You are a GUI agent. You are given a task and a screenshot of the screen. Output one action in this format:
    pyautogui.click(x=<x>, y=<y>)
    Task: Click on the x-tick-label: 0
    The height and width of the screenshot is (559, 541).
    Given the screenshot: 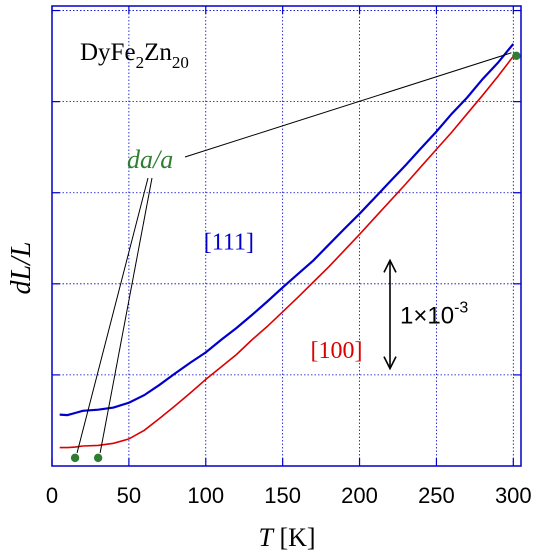 What is the action you would take?
    pyautogui.click(x=52, y=495)
    